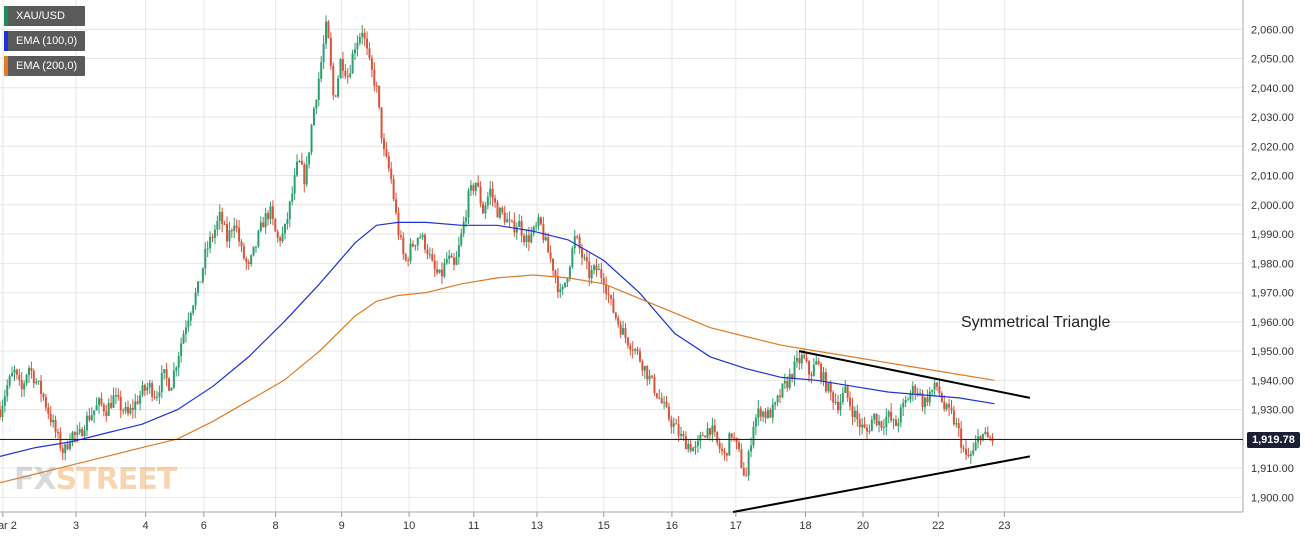 The image size is (1315, 537). What do you see at coordinates (805, 526) in the screenshot?
I see `x-tick-label: 18` at bounding box center [805, 526].